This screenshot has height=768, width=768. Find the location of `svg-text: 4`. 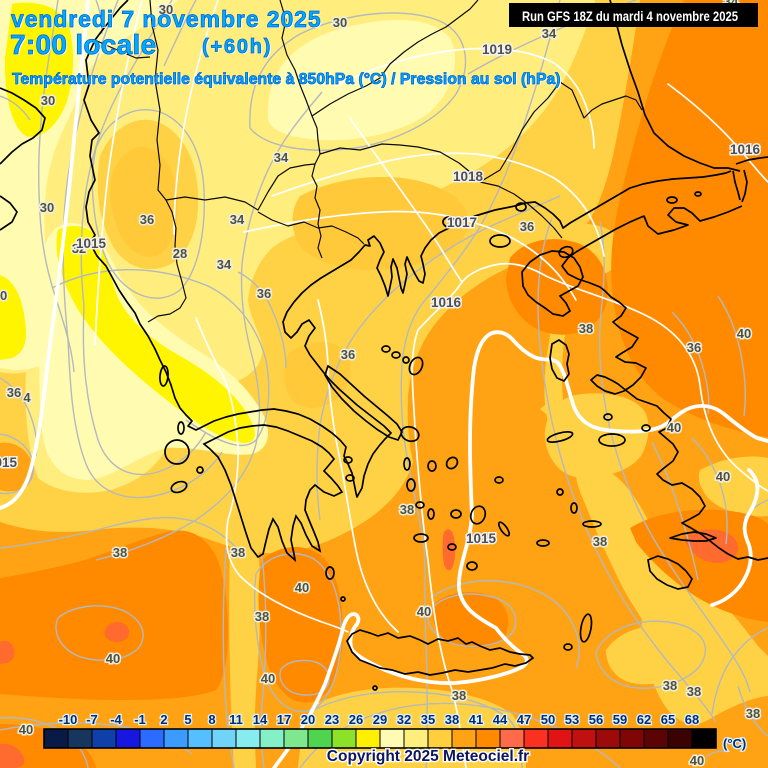

svg-text: 4 is located at coordinates (27, 397).